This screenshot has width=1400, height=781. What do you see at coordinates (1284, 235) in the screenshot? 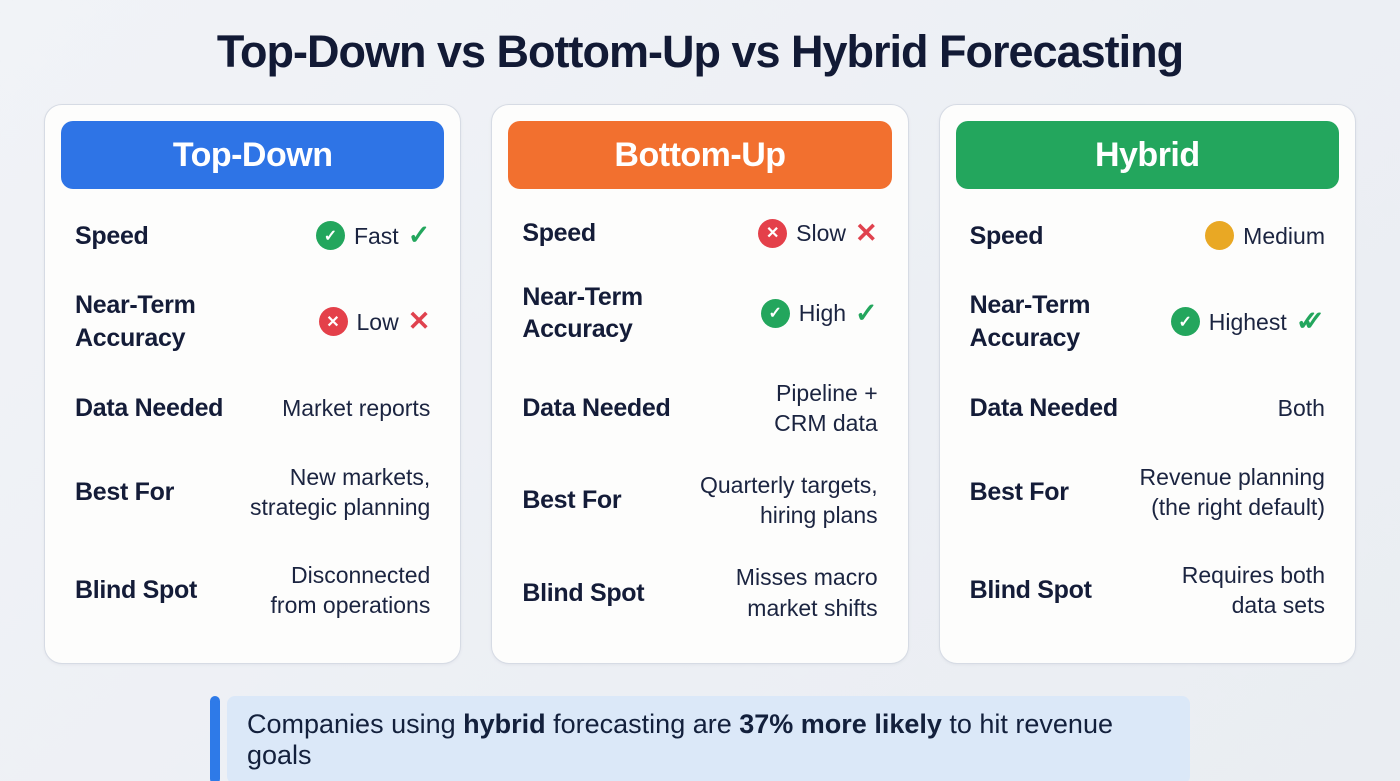
I see `value-text: Medium` at bounding box center [1284, 235].